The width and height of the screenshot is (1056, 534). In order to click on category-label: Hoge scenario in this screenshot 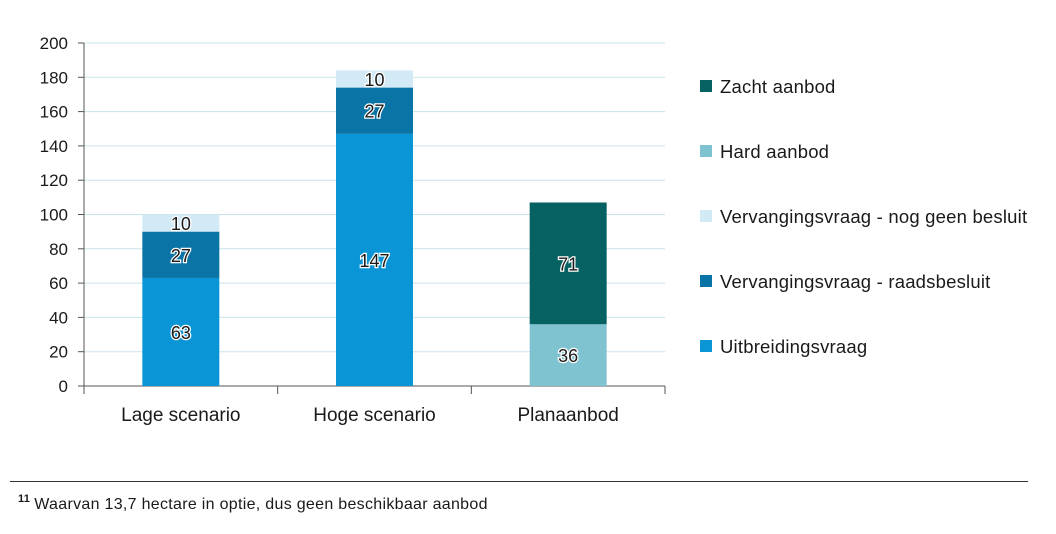, I will do `click(374, 415)`.